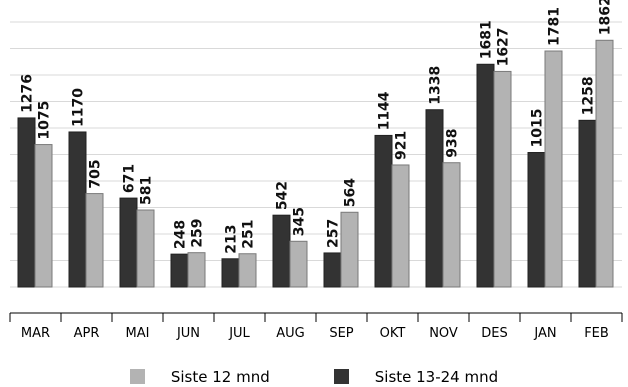 The image size is (628, 387). Describe the element at coordinates (145, 248) in the screenshot. I see `bar-siste-12-mai` at that location.